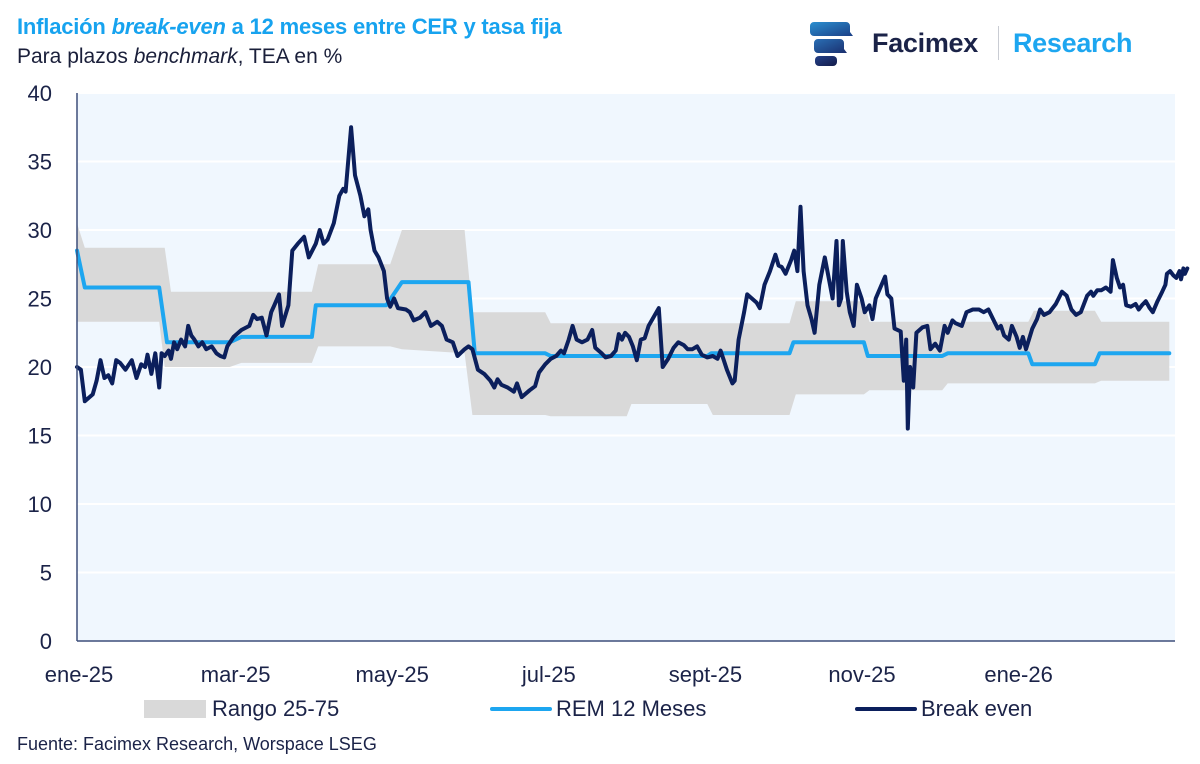 The height and width of the screenshot is (764, 1200). Describe the element at coordinates (40, 162) in the screenshot. I see `y-tick-label: 35` at that location.